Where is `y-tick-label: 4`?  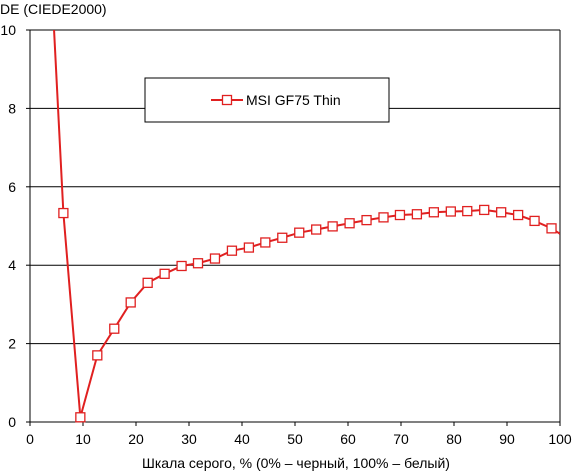 y-tick-label: 4 is located at coordinates (12, 265).